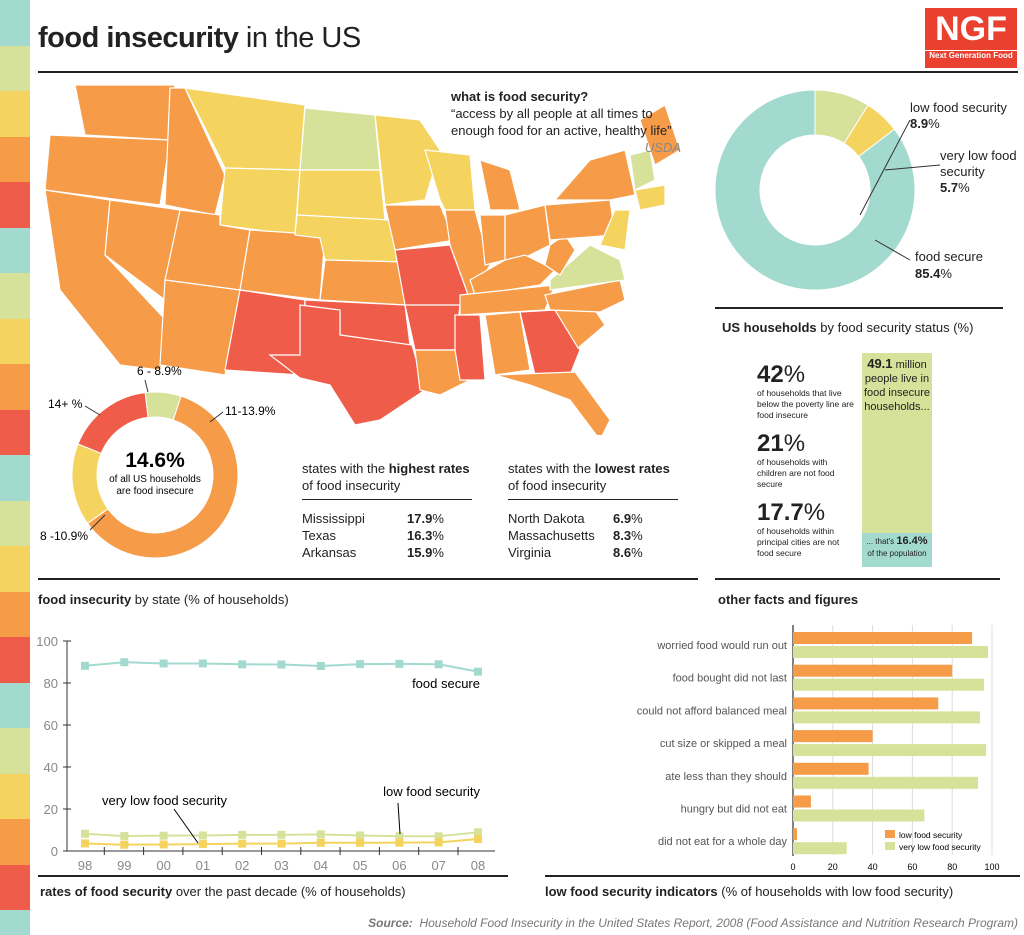 This screenshot has height=935, width=1024. I want to click on table-row: Arkansas 15.9%, so click(373, 552).